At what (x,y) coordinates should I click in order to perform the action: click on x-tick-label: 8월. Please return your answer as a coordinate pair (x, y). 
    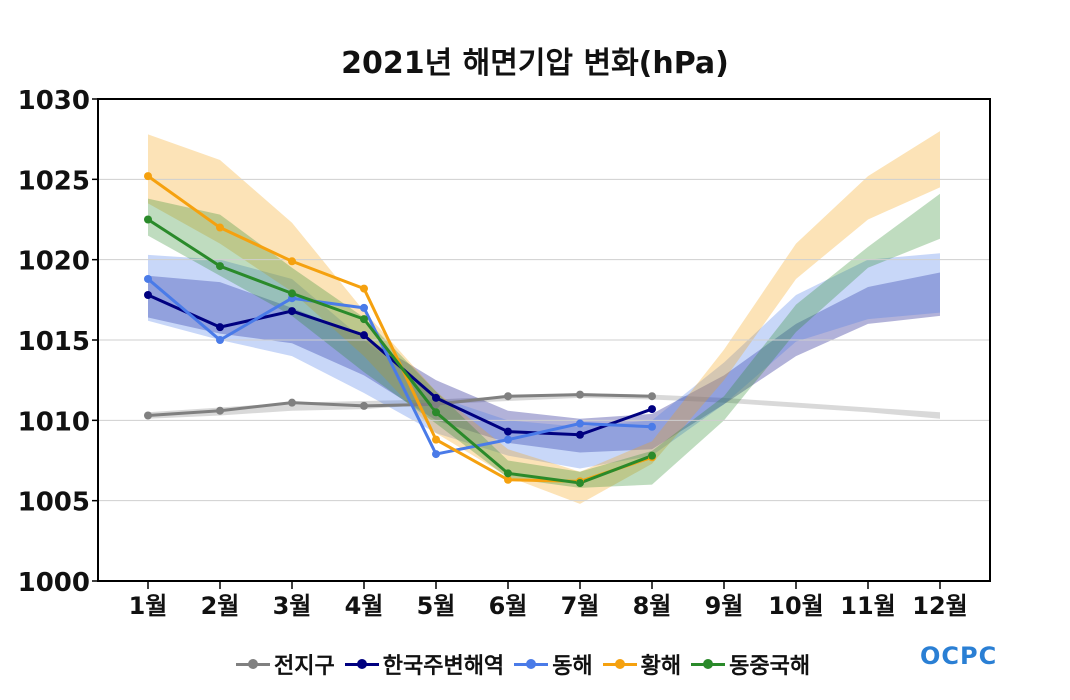
    Looking at the image, I should click on (652, 606).